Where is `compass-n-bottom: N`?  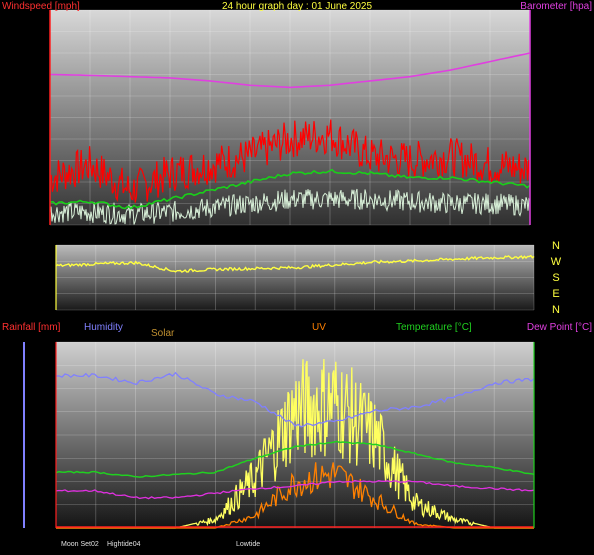 compass-n-bottom: N is located at coordinates (556, 310).